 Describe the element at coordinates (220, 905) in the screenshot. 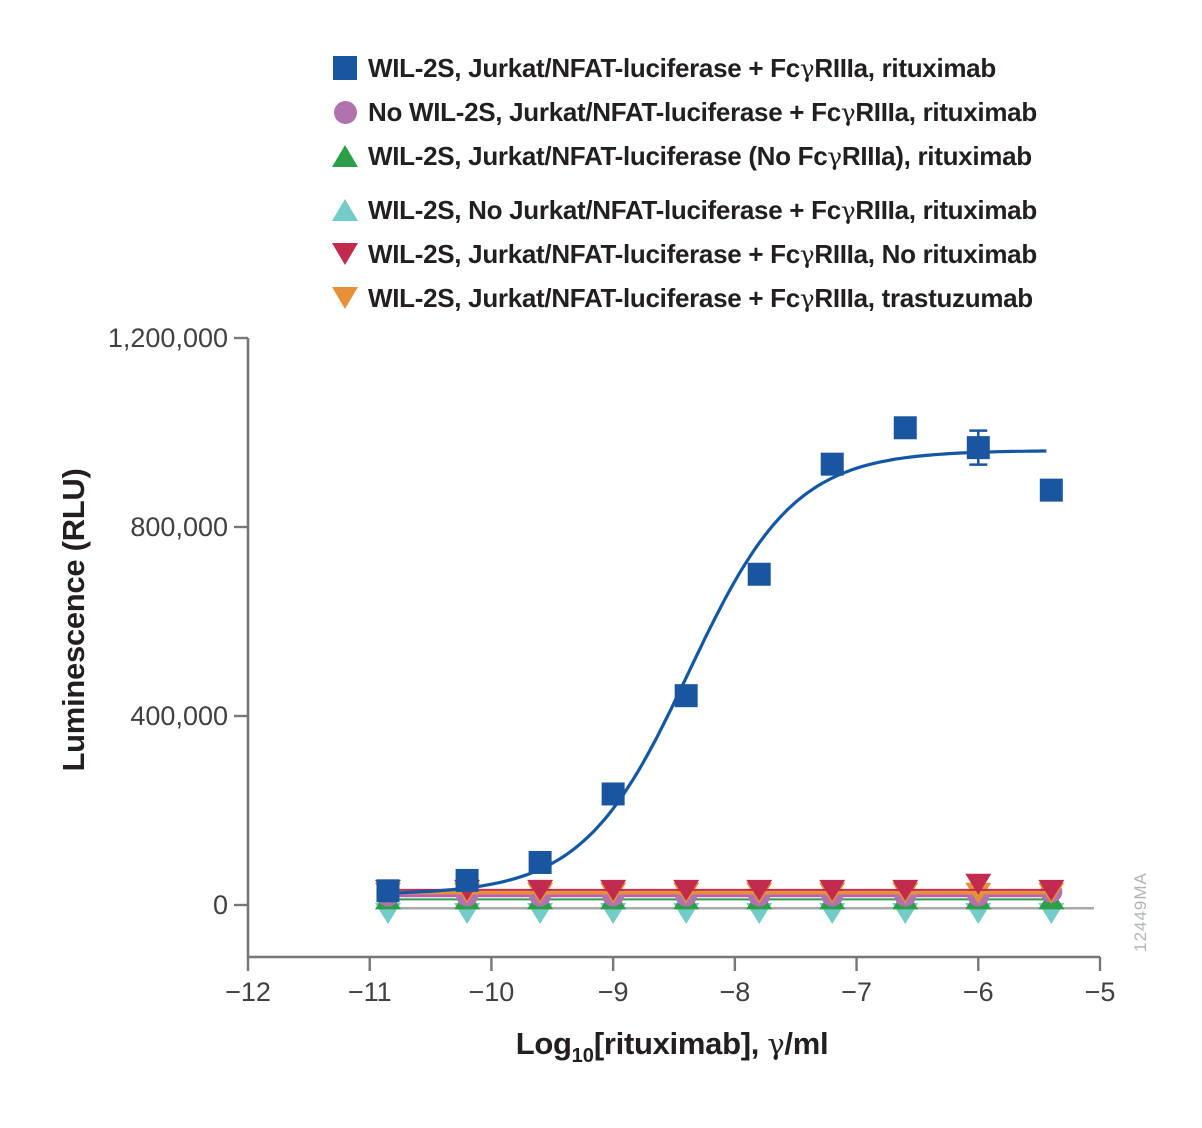

I see `y-tick-label: 0` at that location.